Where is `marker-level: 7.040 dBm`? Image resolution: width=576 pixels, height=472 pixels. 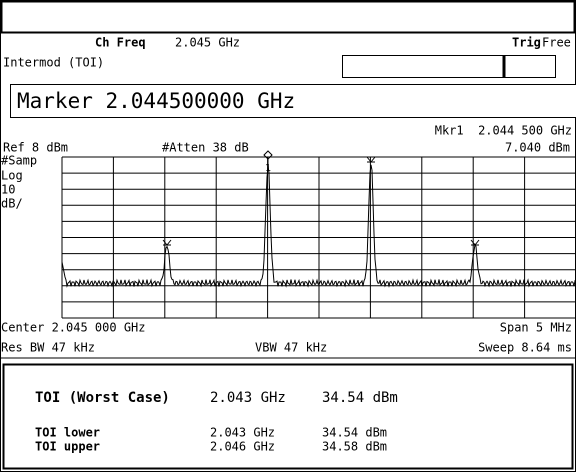
marker-level: 7.040 dBm is located at coordinates (537, 148).